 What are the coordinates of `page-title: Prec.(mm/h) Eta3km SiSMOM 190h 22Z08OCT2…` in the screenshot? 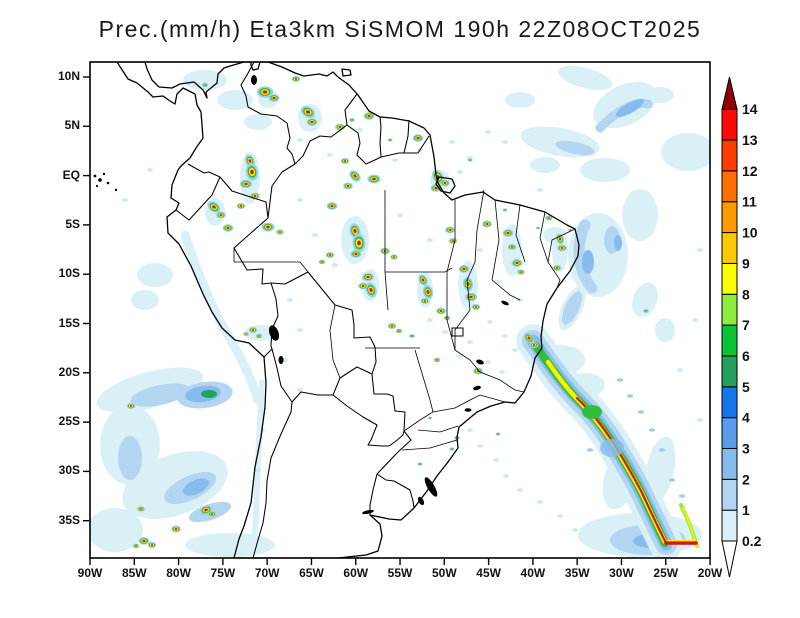 It's located at (400, 29).